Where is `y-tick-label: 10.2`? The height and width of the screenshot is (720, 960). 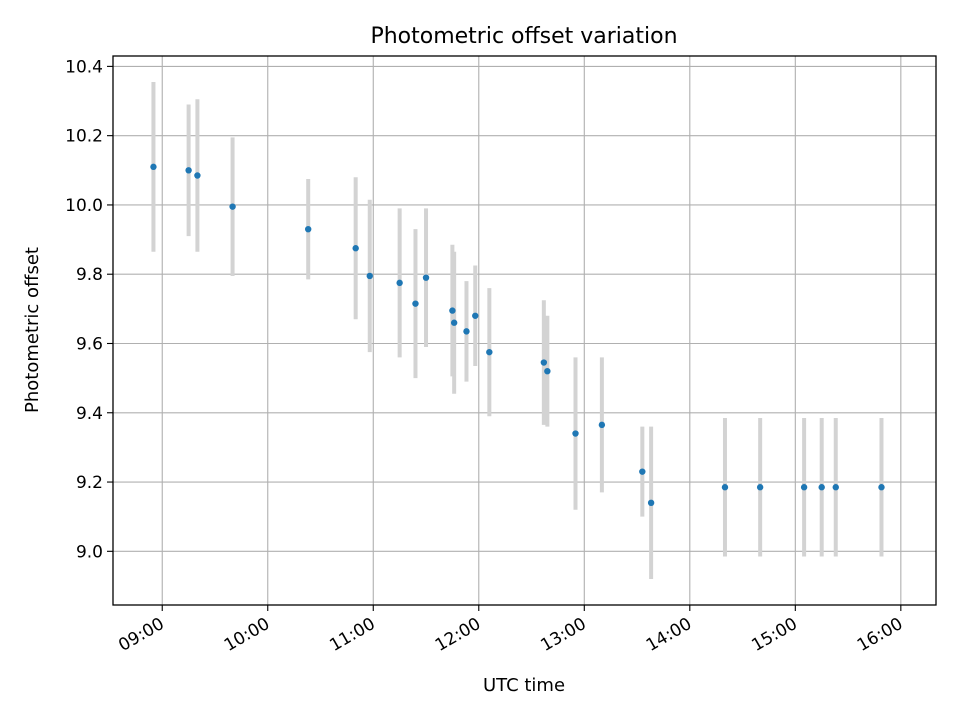
y-tick-label: 10.2 is located at coordinates (84, 137).